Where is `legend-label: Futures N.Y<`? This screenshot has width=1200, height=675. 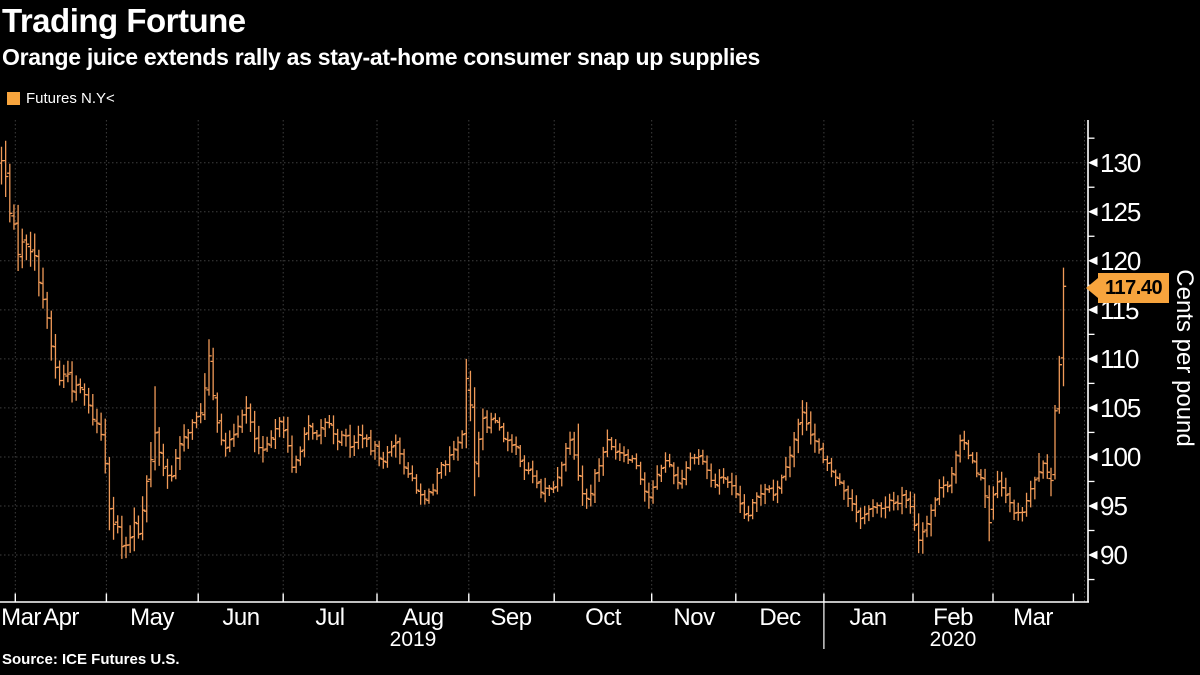 legend-label: Futures N.Y< is located at coordinates (70, 98).